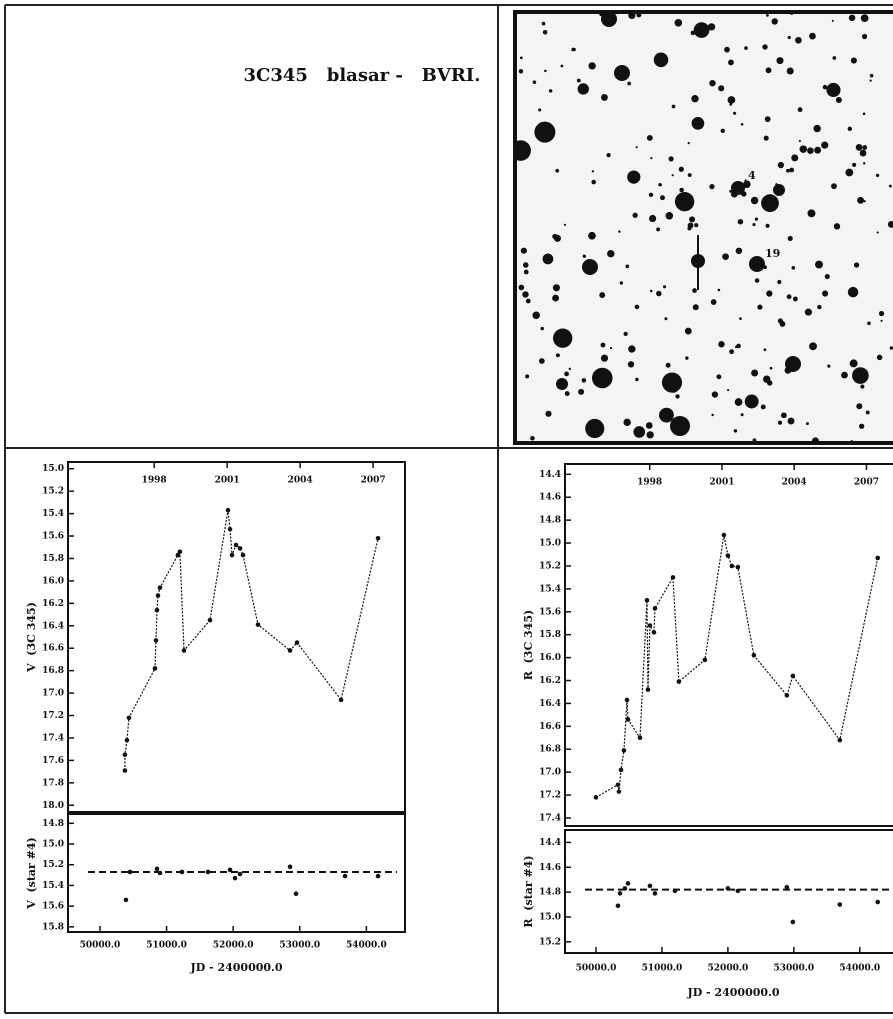 The width and height of the screenshot is (893, 1019). I want to click on x2-tick-label: 2001, so click(227, 481).